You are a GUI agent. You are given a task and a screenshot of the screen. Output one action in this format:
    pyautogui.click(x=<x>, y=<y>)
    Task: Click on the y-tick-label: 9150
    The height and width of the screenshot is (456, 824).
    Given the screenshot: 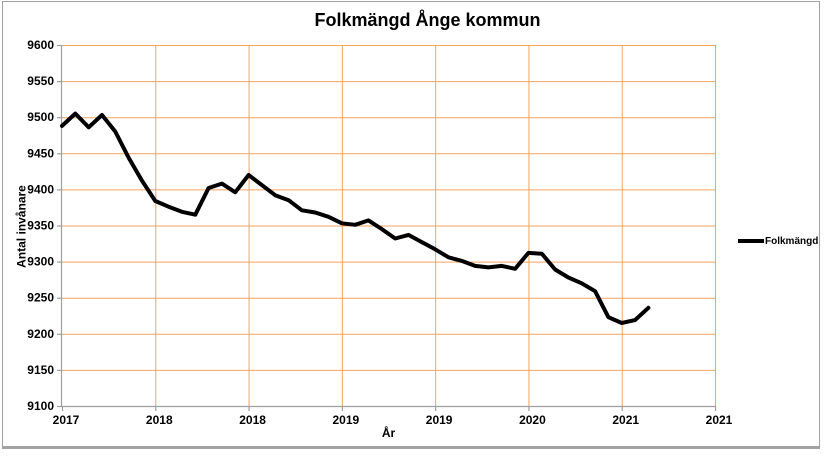 What is the action you would take?
    pyautogui.click(x=40, y=370)
    